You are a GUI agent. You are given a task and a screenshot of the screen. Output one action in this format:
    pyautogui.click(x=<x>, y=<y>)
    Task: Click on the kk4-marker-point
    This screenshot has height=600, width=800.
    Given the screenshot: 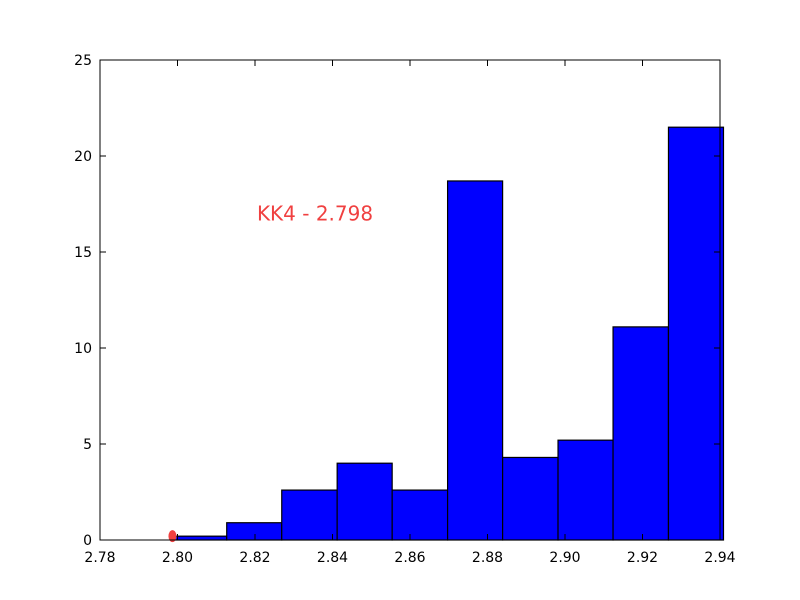 What is the action you would take?
    pyautogui.click(x=172, y=536)
    